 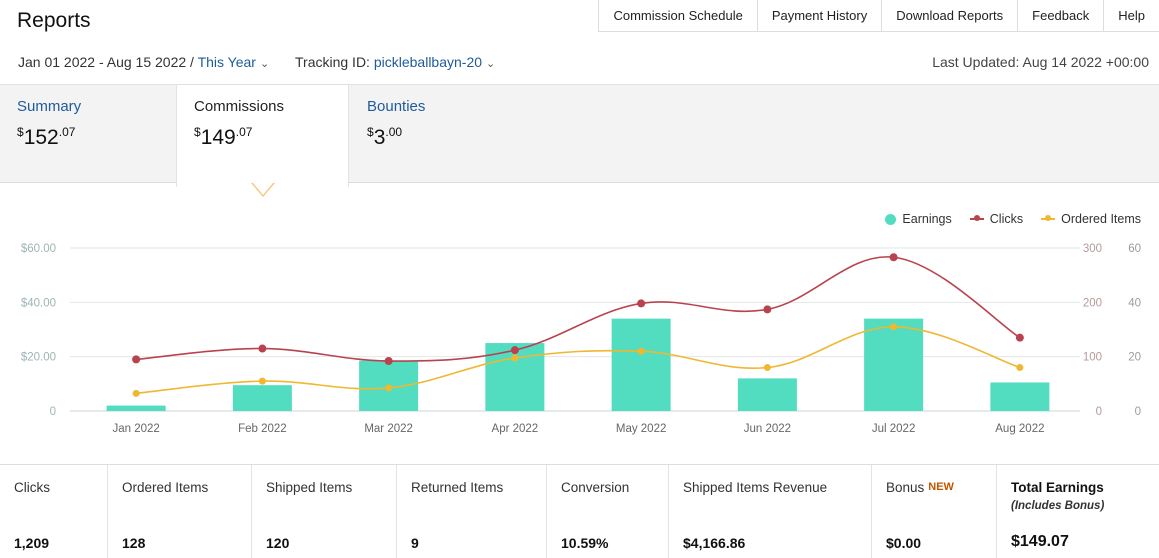 I want to click on legend-earnings-label: Earnings, so click(x=927, y=219).